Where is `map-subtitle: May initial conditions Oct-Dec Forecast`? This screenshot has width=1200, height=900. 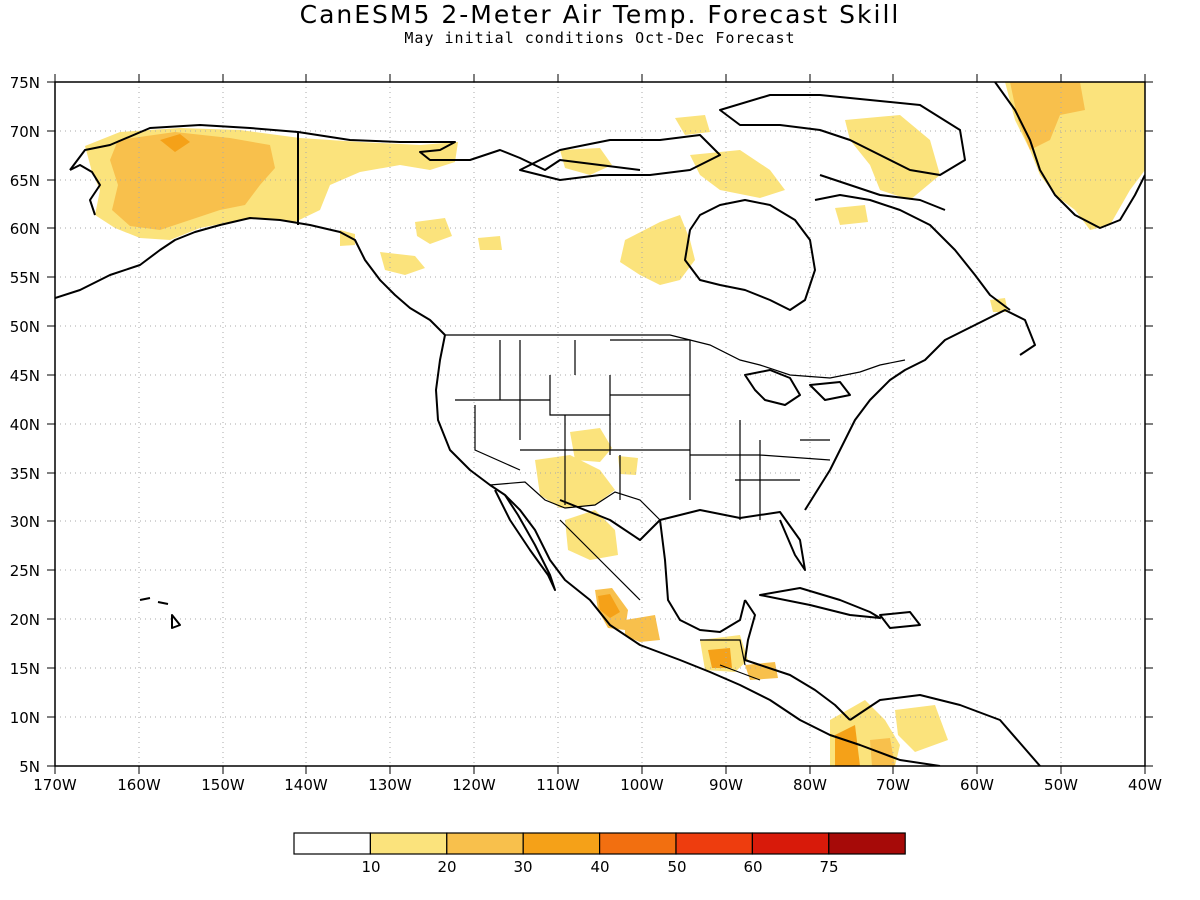 map-subtitle: May initial conditions Oct-Dec Forecast is located at coordinates (600, 38).